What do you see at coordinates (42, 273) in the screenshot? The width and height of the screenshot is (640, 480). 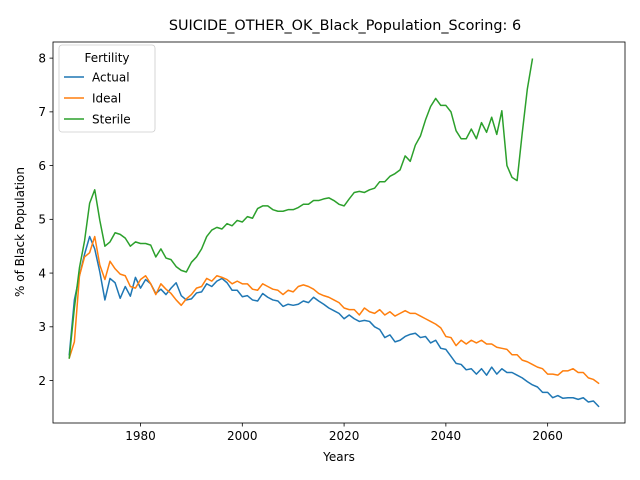 I see `y-tick-label: 4` at bounding box center [42, 273].